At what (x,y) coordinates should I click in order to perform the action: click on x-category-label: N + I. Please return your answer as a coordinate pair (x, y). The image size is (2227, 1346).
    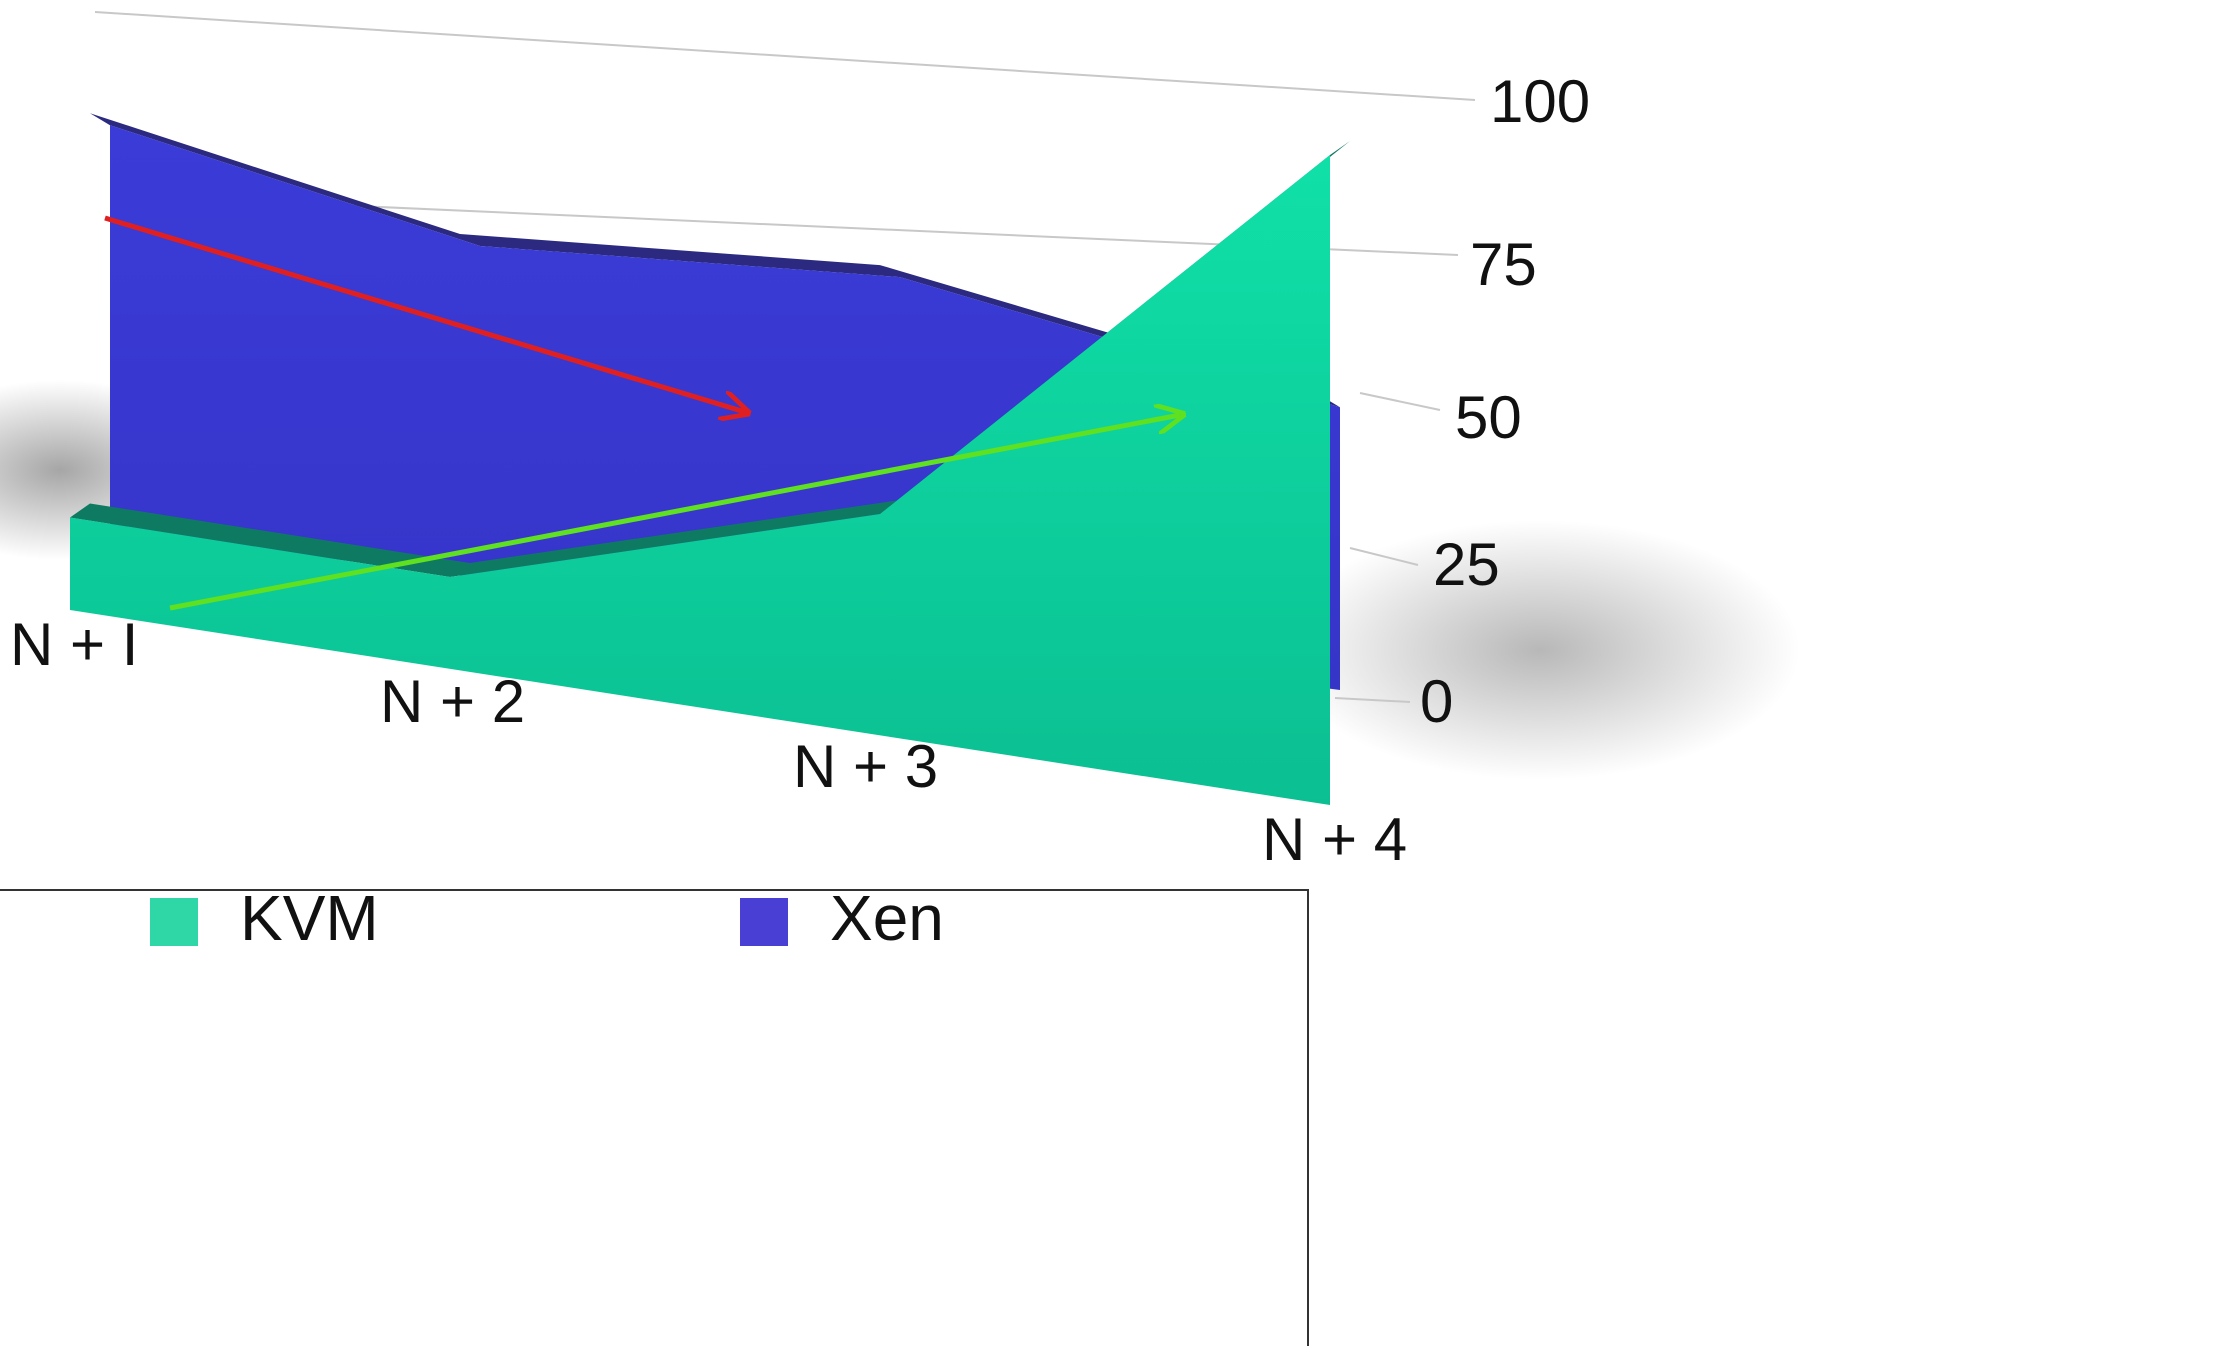
    Looking at the image, I should click on (74, 644).